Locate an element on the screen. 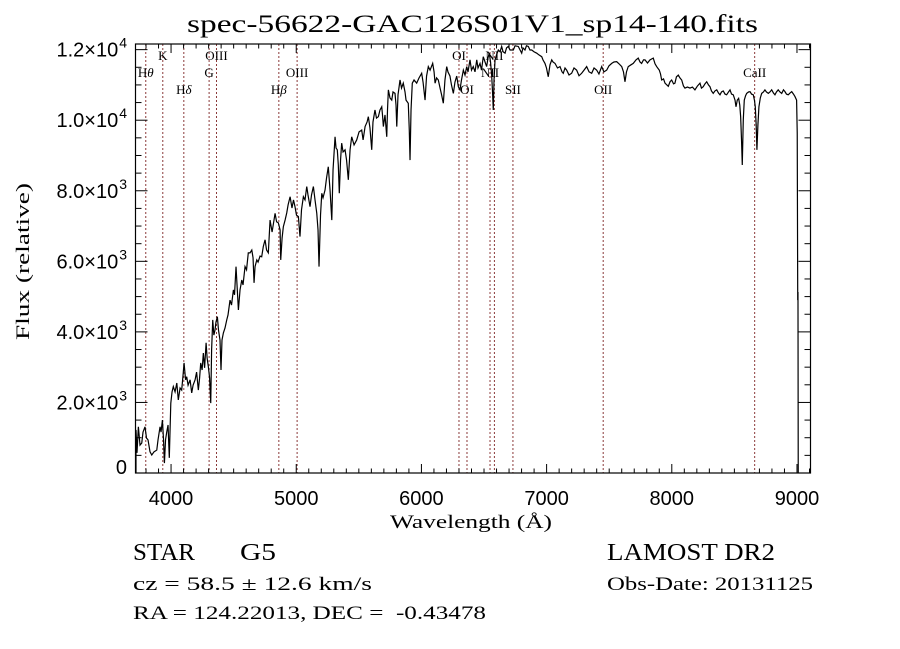 The image size is (900, 649). y-tick-mantissa: 2.0×10 is located at coordinates (87, 403).